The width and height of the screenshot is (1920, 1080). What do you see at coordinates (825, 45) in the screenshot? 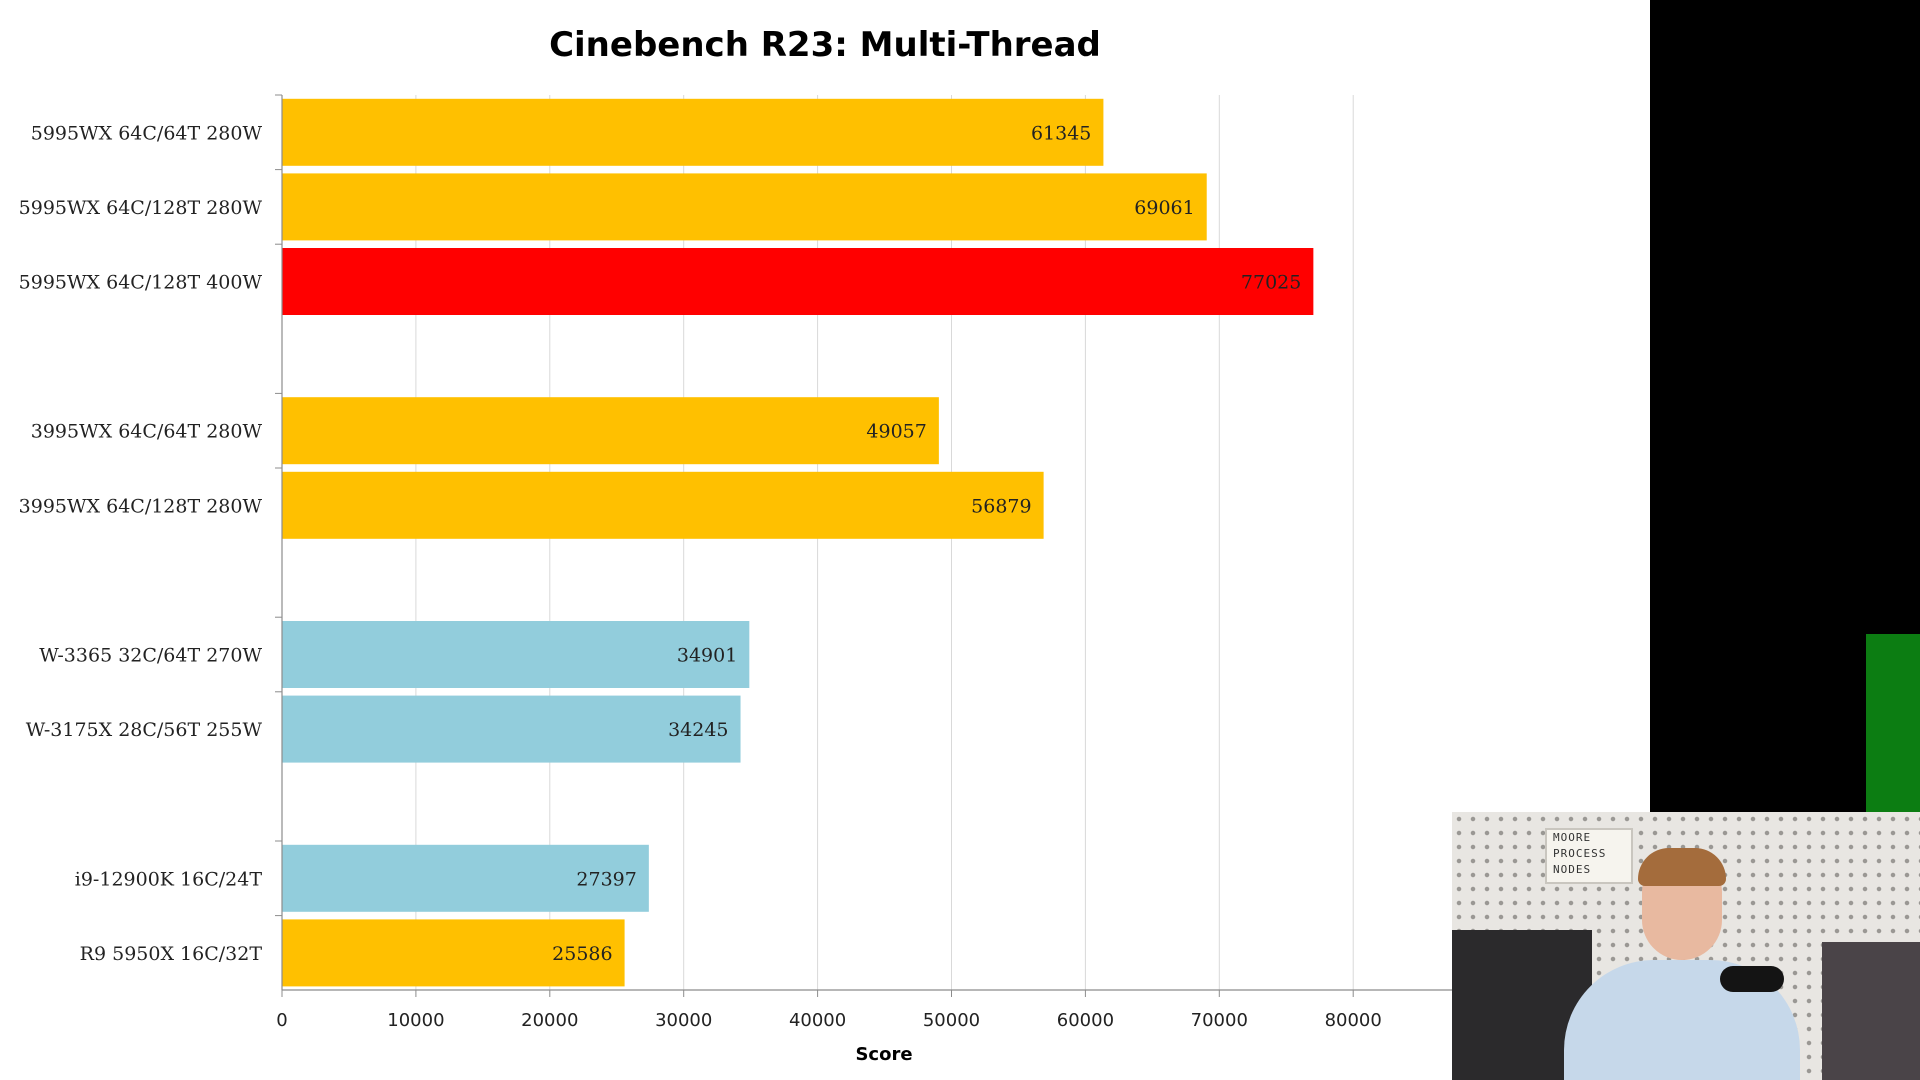
I see `chart-title: Cinebench R23: Multi-Thread` at bounding box center [825, 45].